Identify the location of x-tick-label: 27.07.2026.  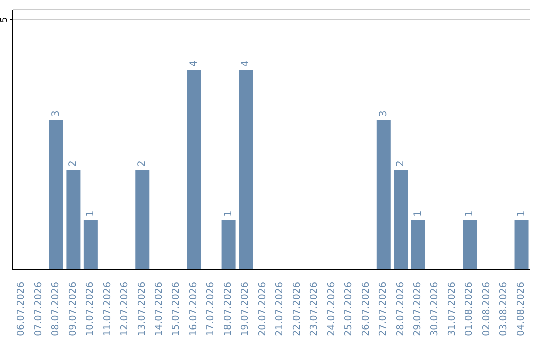
(384, 309).